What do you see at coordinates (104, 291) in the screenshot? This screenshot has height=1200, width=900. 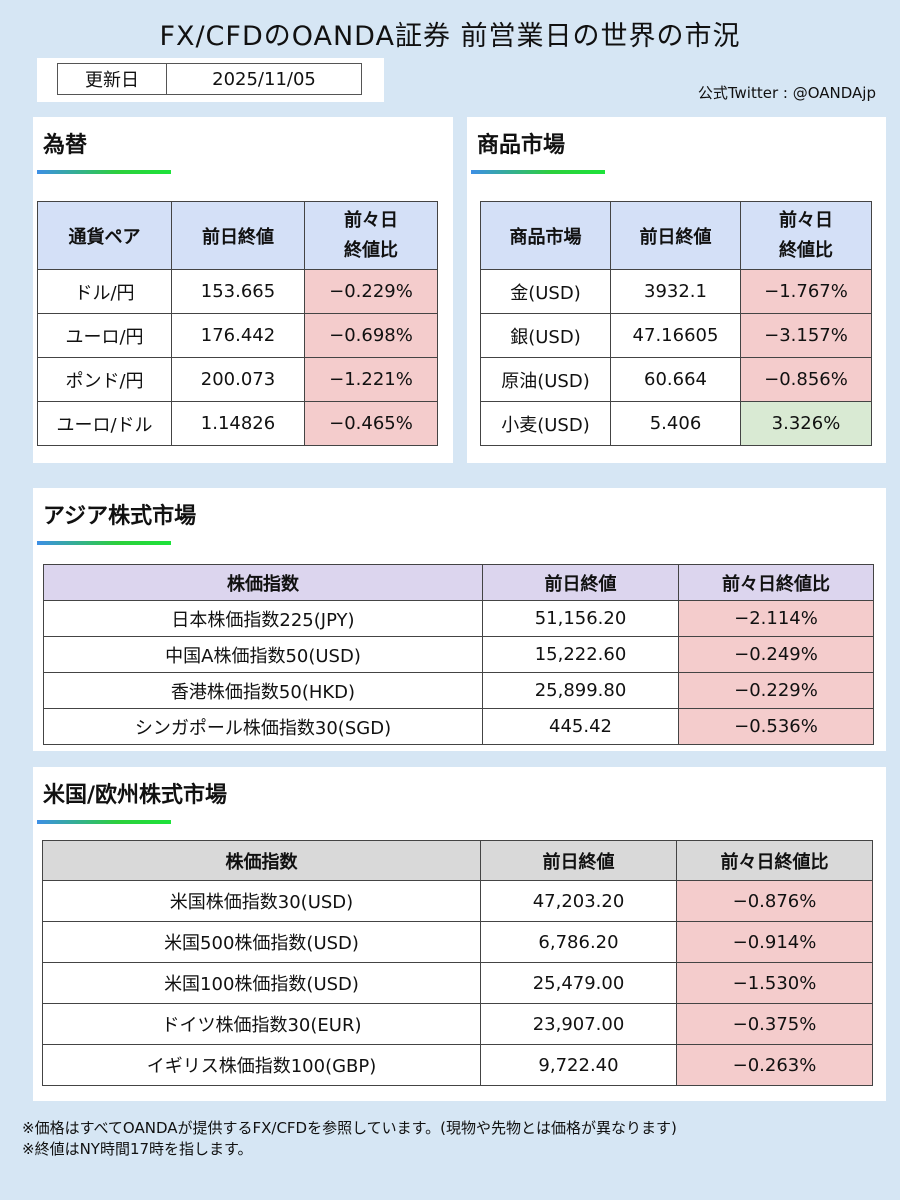 I see `pair-name: ドル/円` at bounding box center [104, 291].